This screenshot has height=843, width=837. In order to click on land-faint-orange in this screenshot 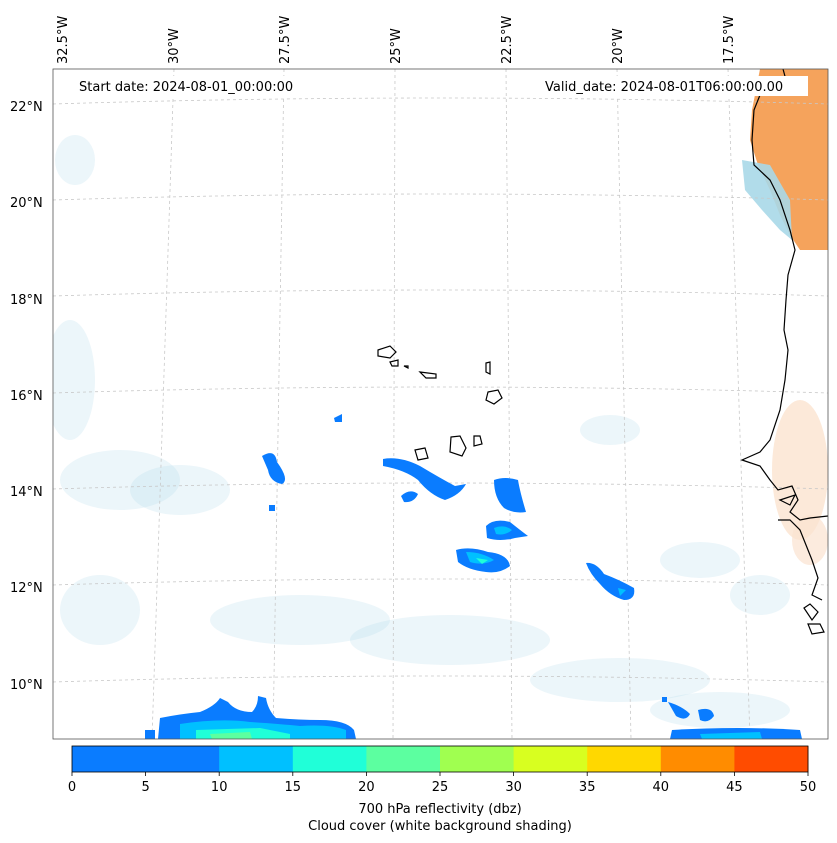, I will do `click(800, 470)`.